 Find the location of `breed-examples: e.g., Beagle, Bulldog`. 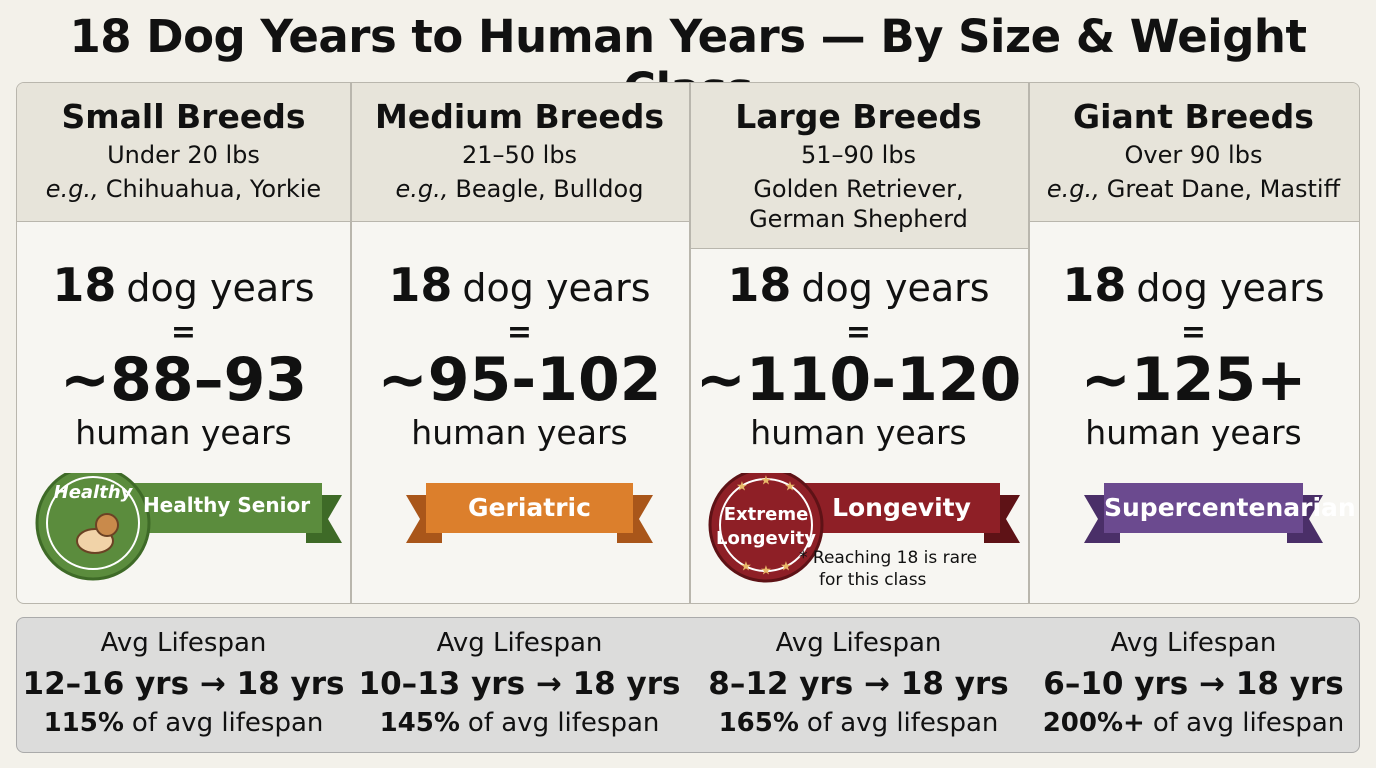

breed-examples: e.g., Beagle, Bulldog is located at coordinates (519, 189).